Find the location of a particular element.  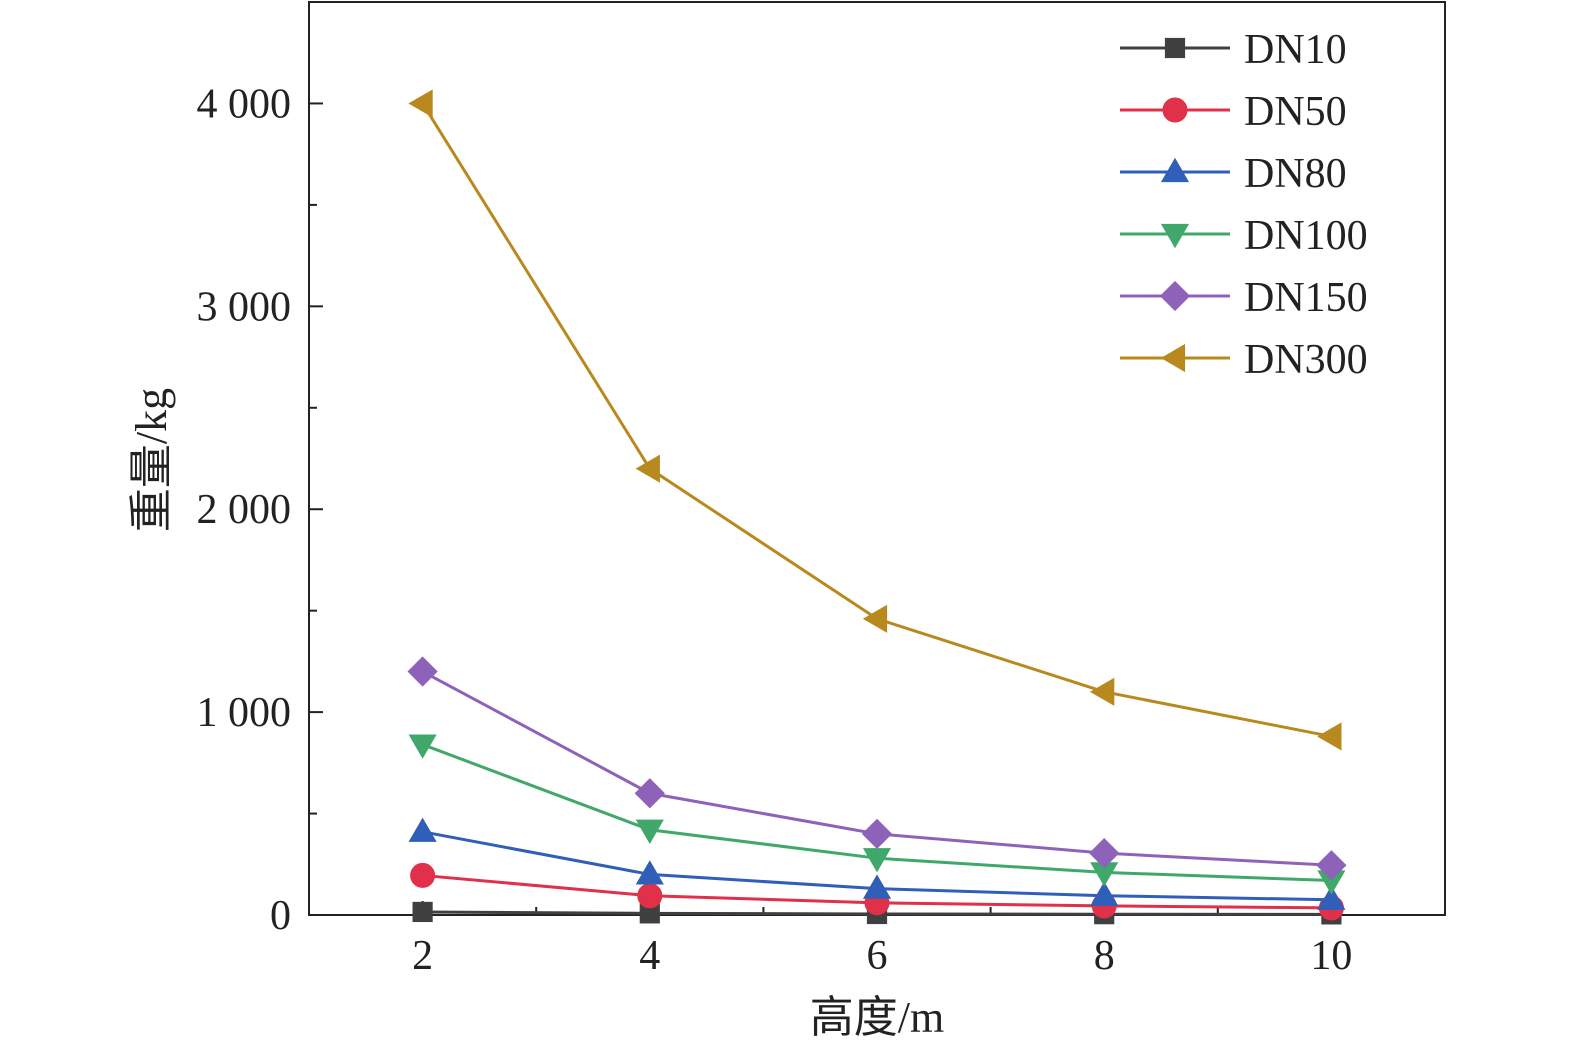

series-DN80 is located at coordinates (877, 863).